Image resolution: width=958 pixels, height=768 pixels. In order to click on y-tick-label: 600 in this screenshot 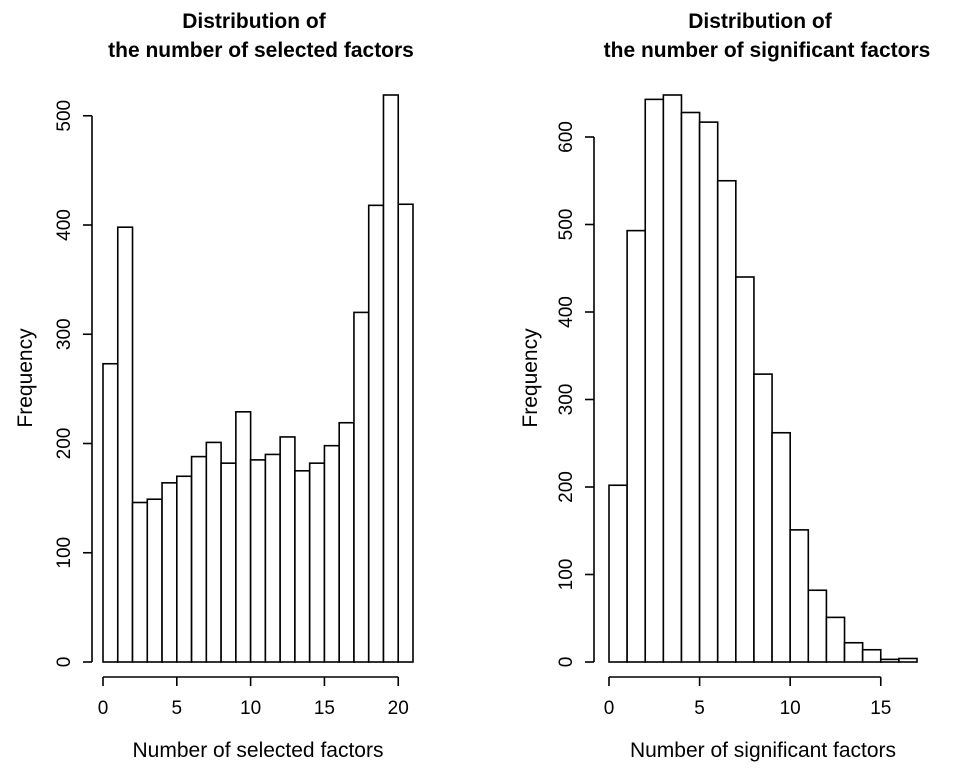, I will do `click(566, 137)`.